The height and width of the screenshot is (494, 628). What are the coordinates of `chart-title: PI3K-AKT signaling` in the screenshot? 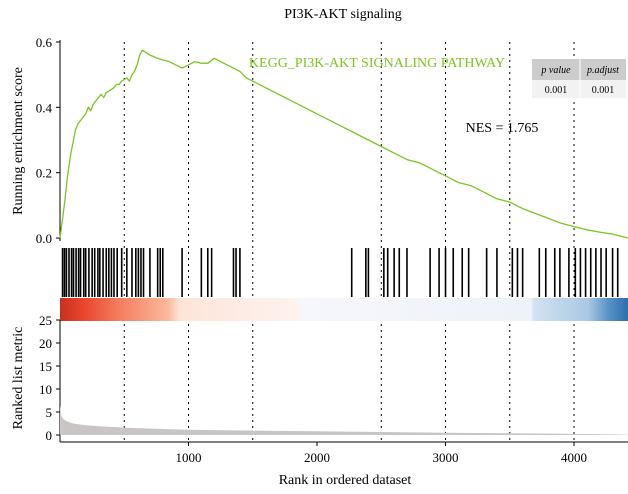 It's located at (343, 14).